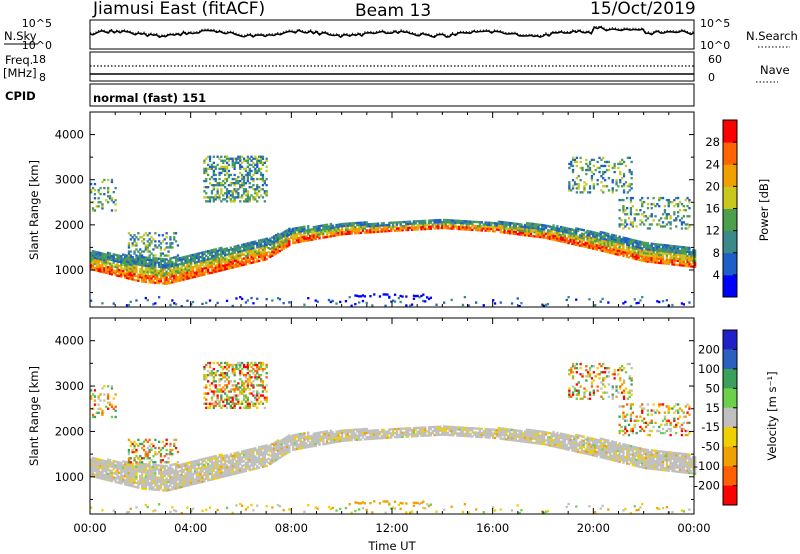 The width and height of the screenshot is (800, 554). Describe the element at coordinates (178, 9) in the screenshot. I see `station-title: Jiamusi East (fitACF)` at that location.